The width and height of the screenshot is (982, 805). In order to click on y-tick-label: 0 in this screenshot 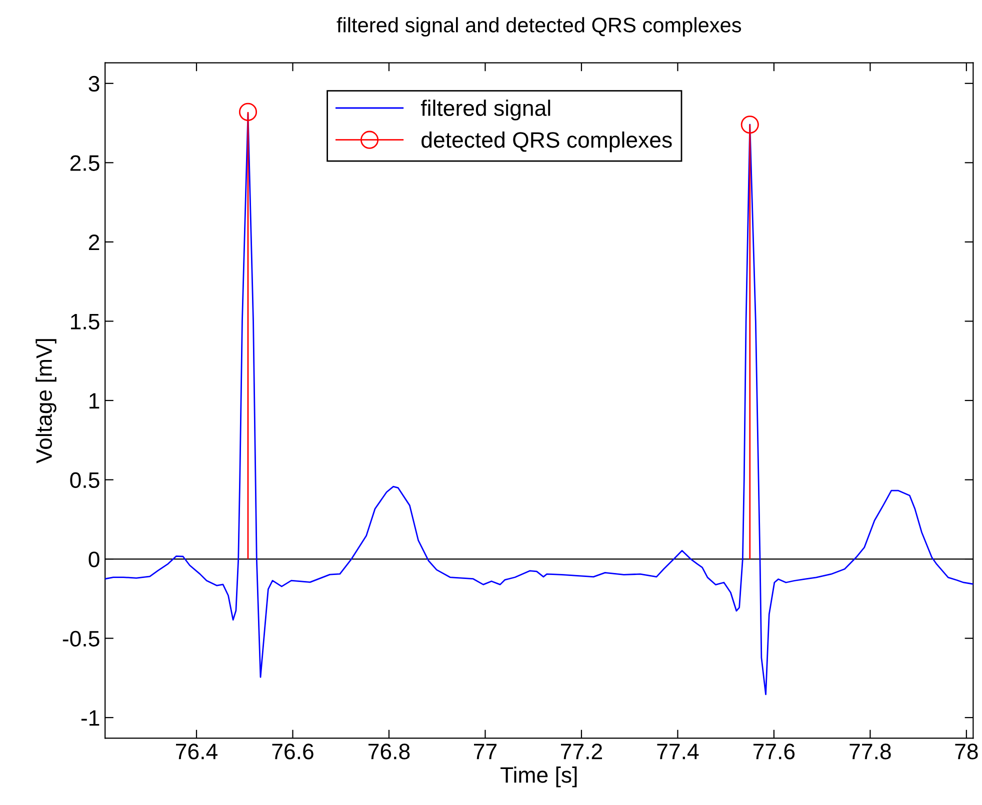, I will do `click(94, 560)`.